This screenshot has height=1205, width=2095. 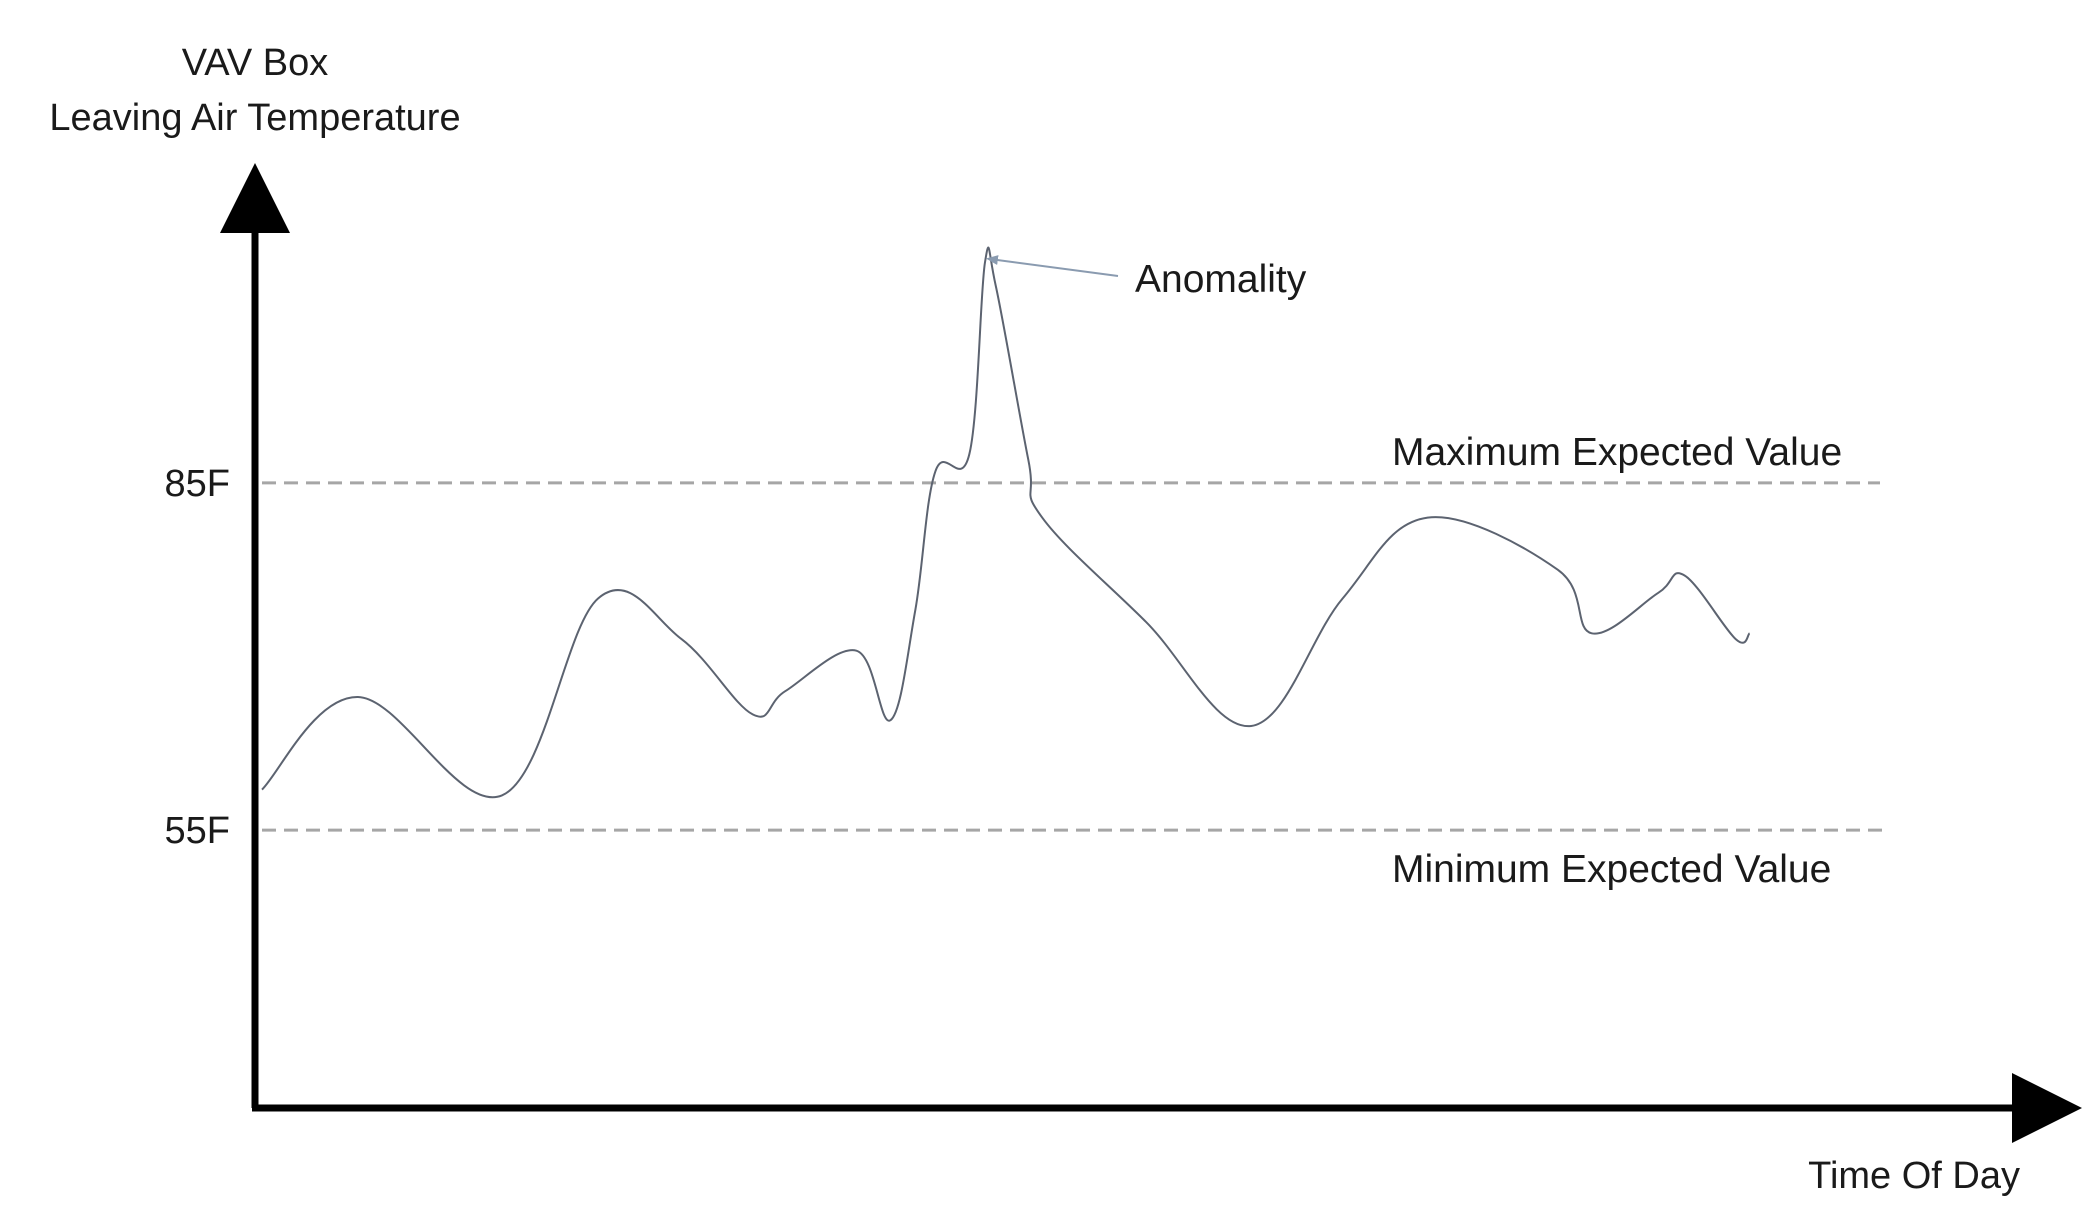 What do you see at coordinates (197, 484) in the screenshot?
I see `y-tick-label-85: 85F` at bounding box center [197, 484].